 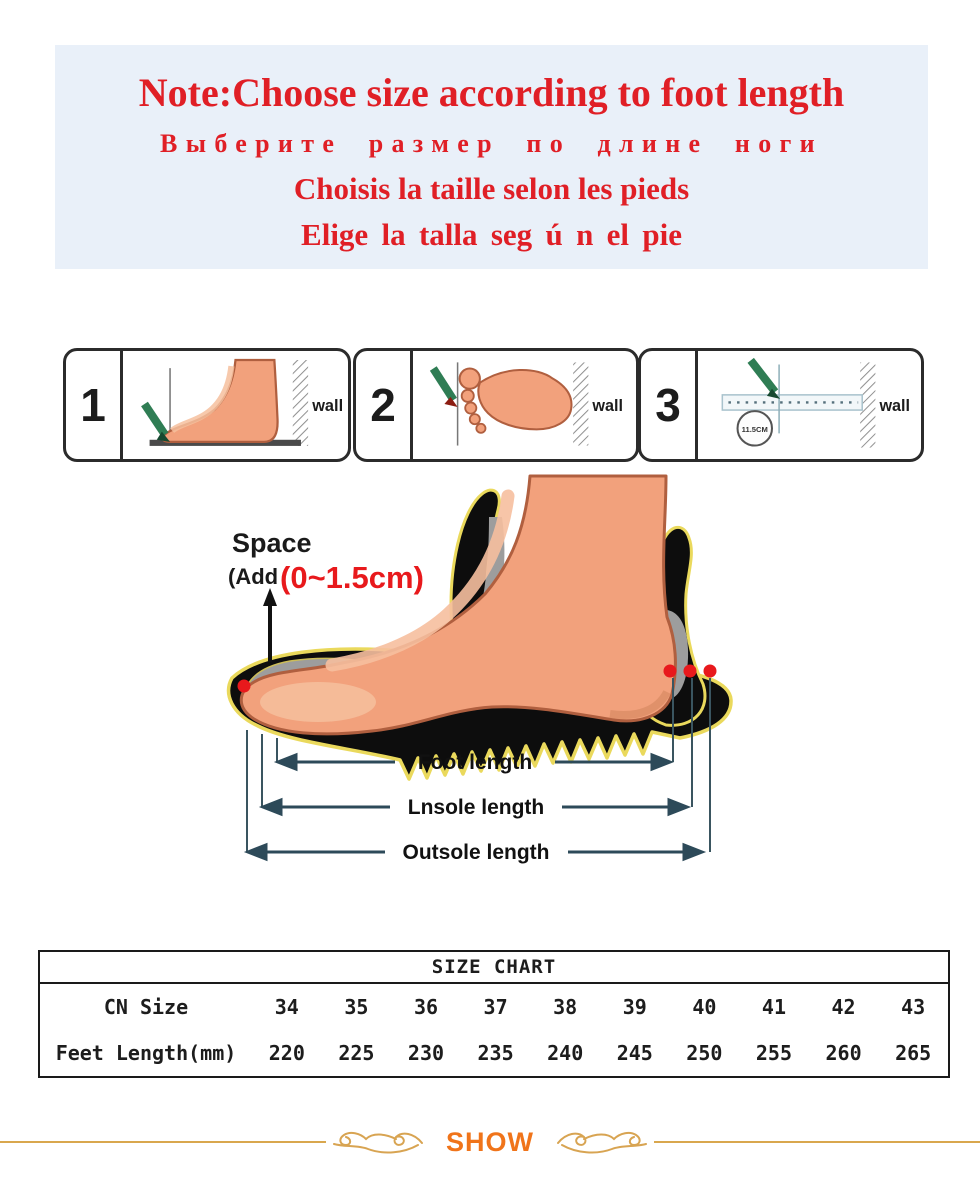 I want to click on cn-size-value: 36, so click(x=426, y=1007).